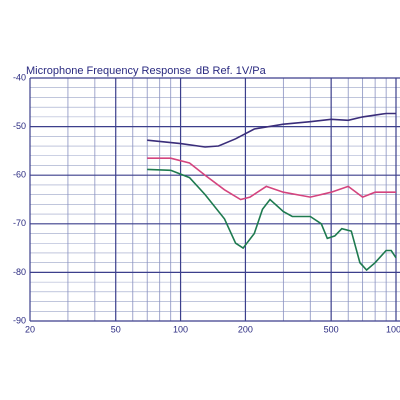 Image resolution: width=400 pixels, height=400 pixels. What do you see at coordinates (231, 71) in the screenshot?
I see `chart-subtitle: dB Ref. 1V/Pa` at bounding box center [231, 71].